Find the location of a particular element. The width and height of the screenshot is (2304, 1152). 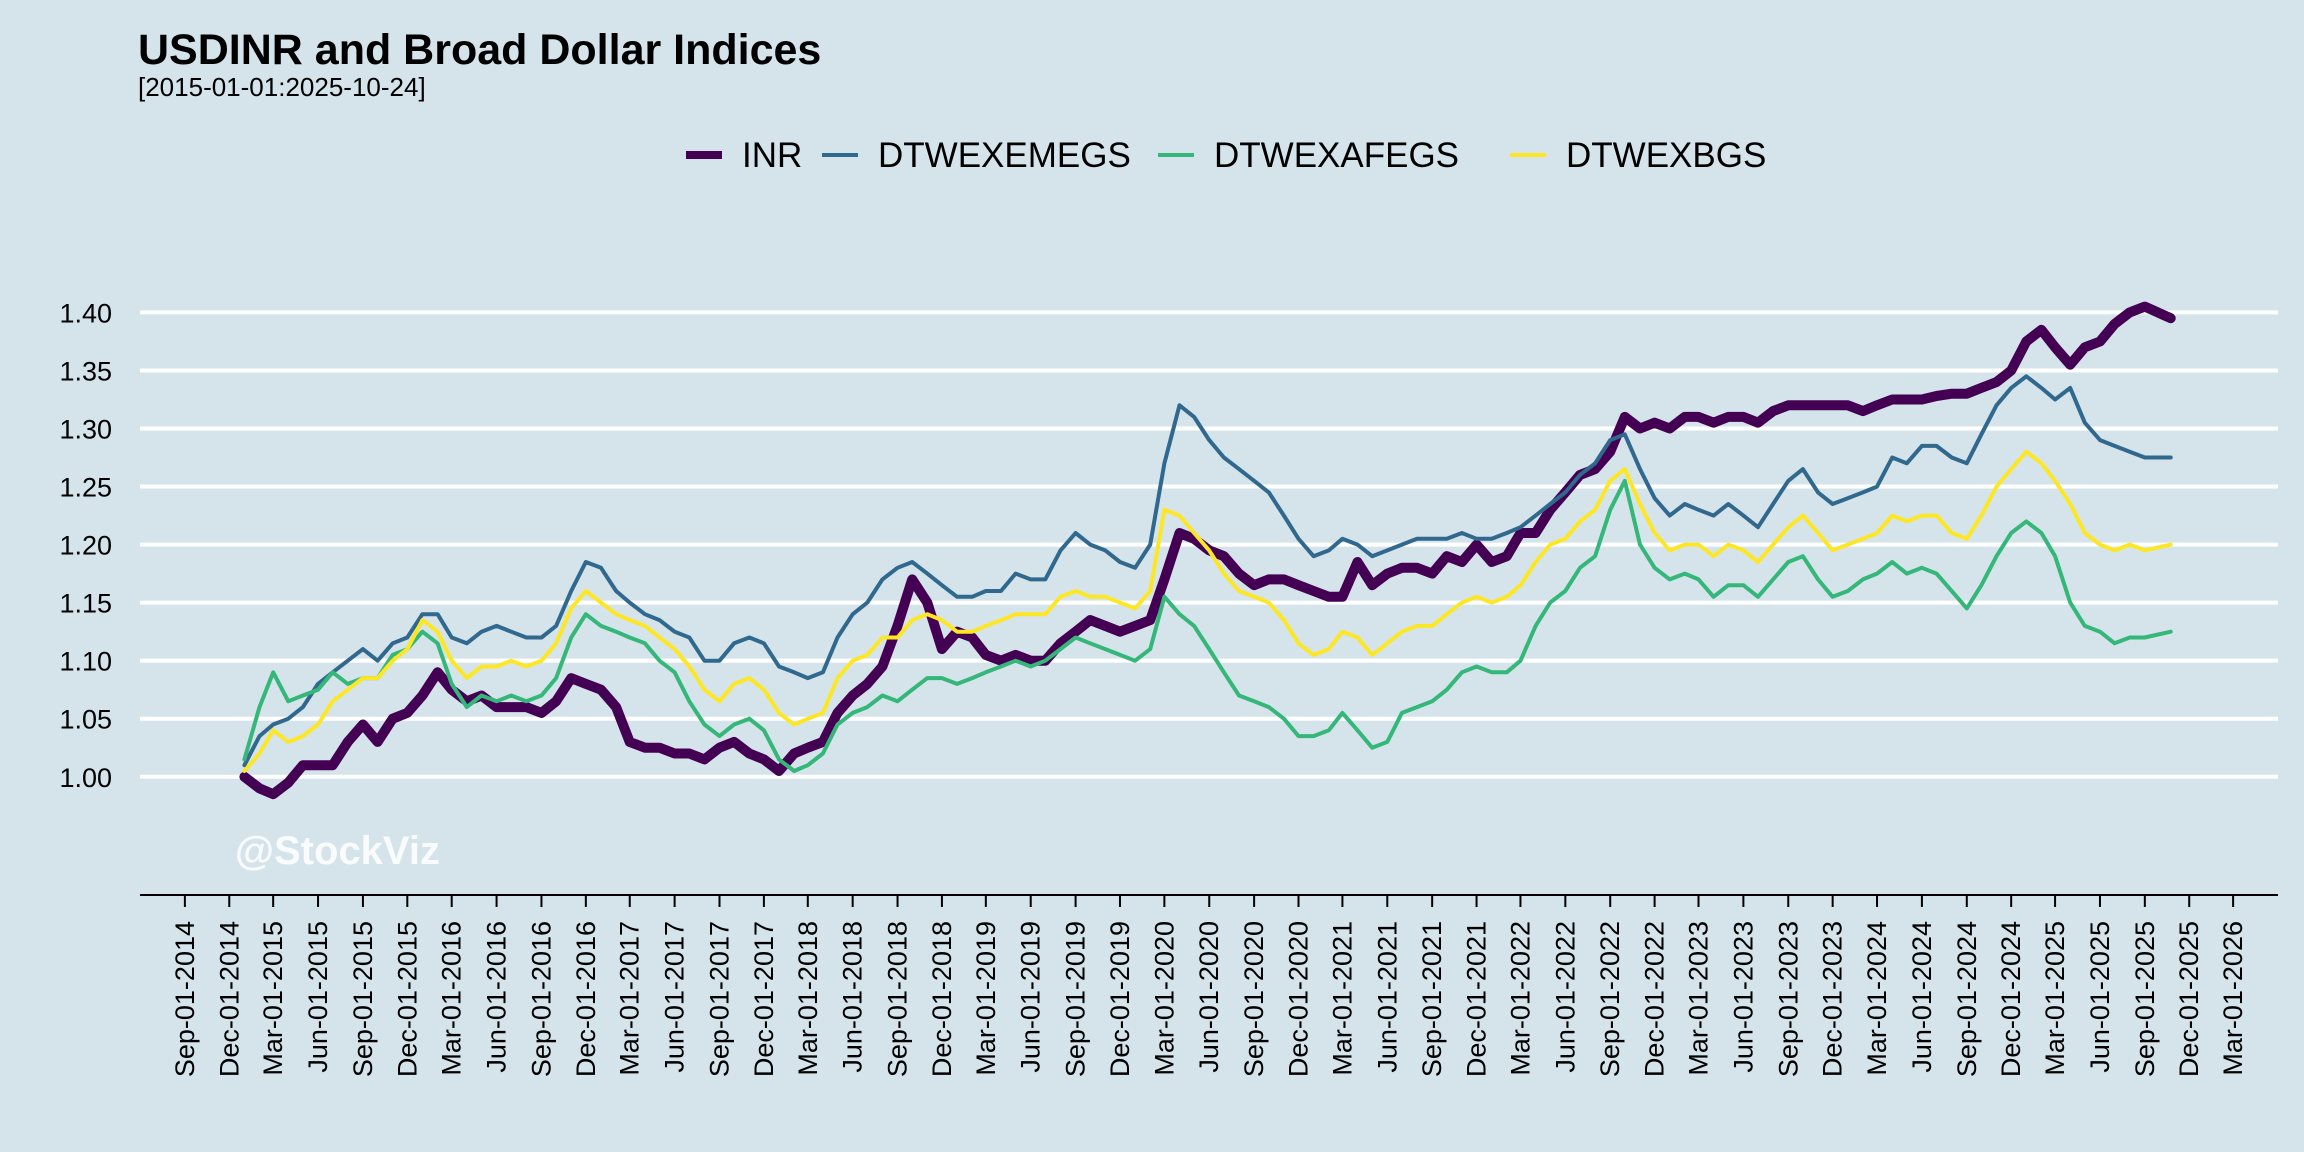

x-tick-label: Jun-01-2022 is located at coordinates (1565, 997).